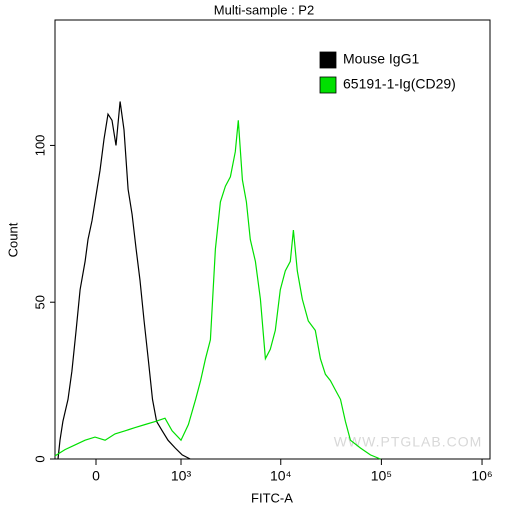 The image size is (512, 511). What do you see at coordinates (481, 476) in the screenshot?
I see `x-tick-label: 10⁶` at bounding box center [481, 476].